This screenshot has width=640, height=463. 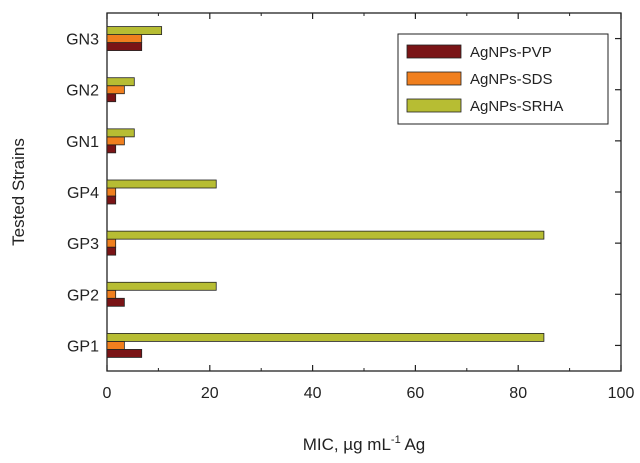 I want to click on x-tick-label: 0, so click(x=107, y=393).